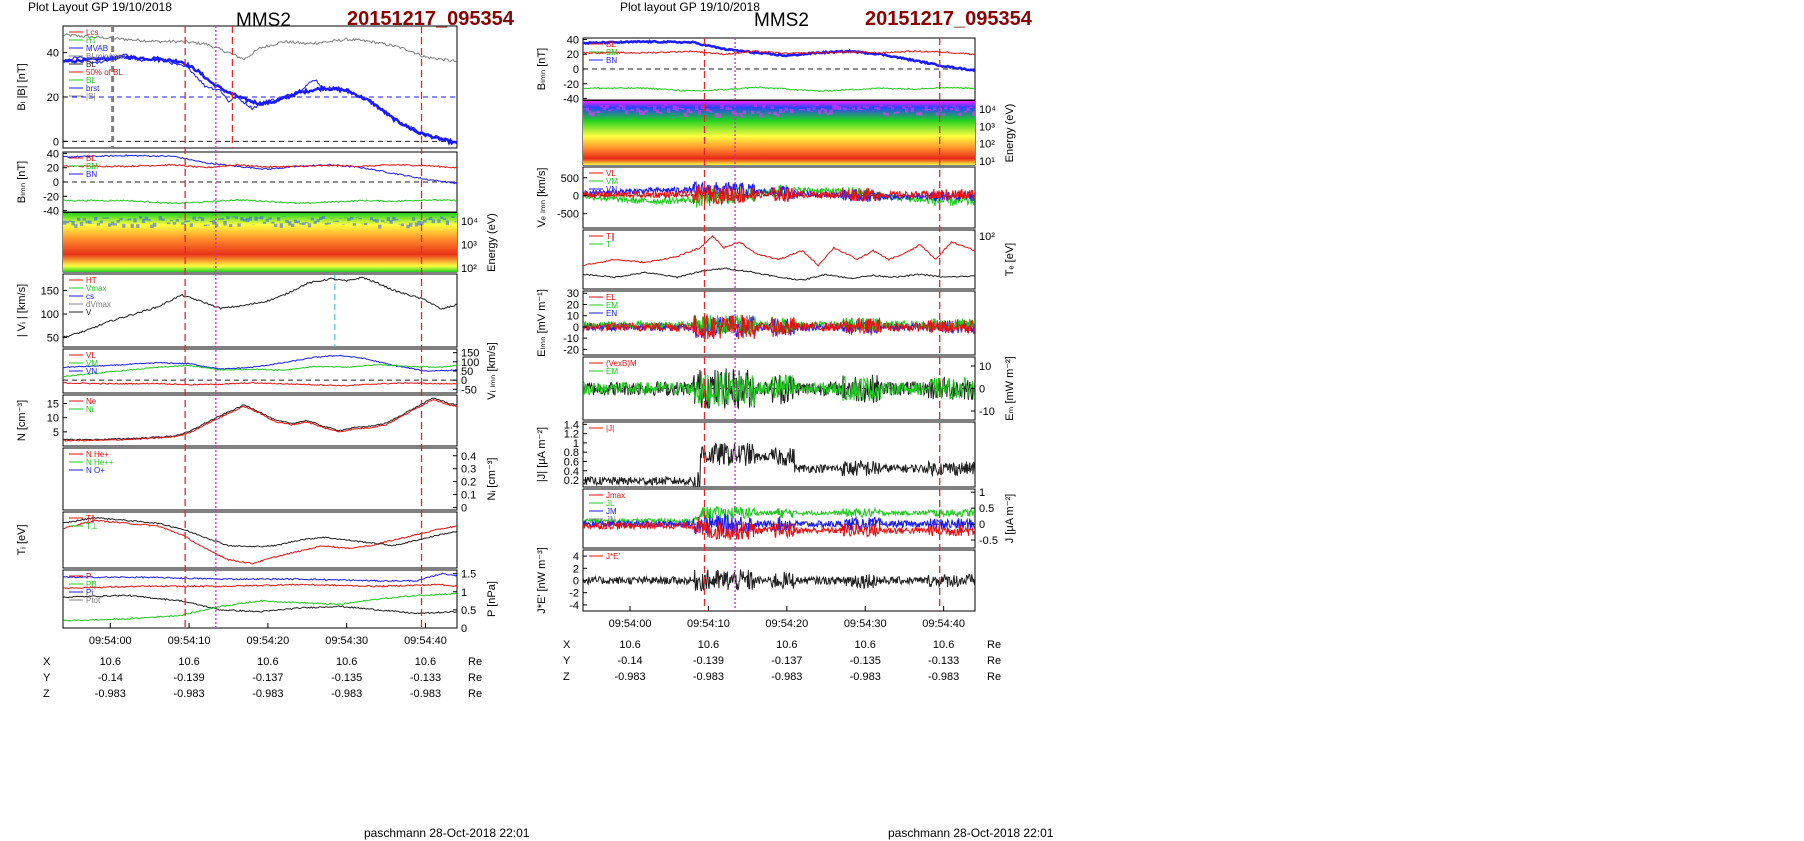  I want to click on legend-label: Lcs, so click(92, 32).